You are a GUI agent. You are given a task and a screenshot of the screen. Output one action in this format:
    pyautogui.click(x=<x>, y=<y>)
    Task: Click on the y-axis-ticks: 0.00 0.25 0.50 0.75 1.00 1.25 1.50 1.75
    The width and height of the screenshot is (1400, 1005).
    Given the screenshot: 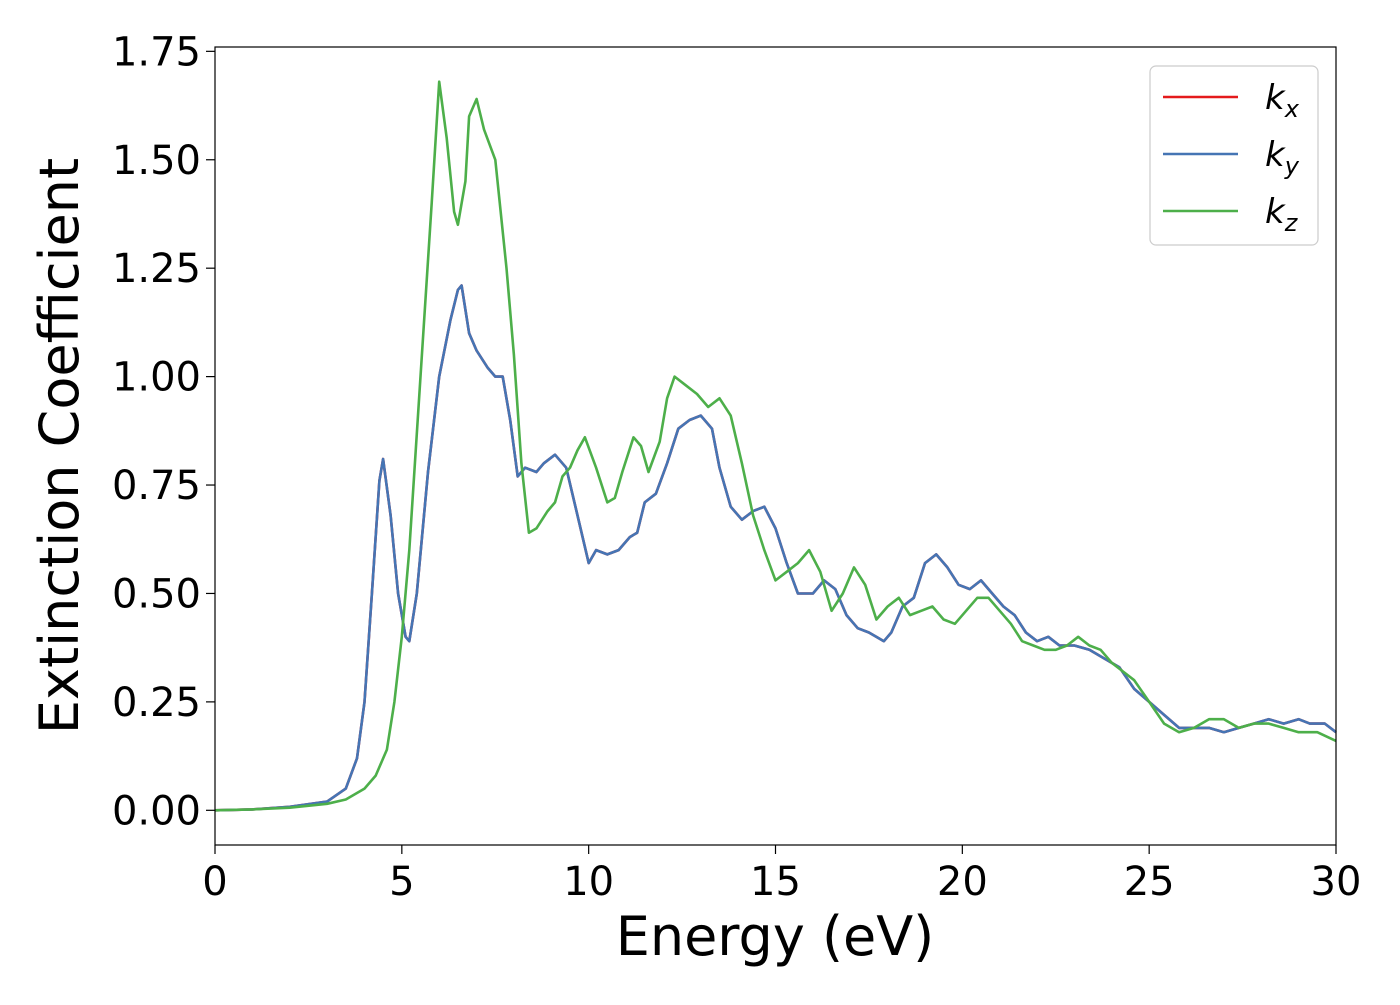 What is the action you would take?
    pyautogui.click(x=163, y=431)
    